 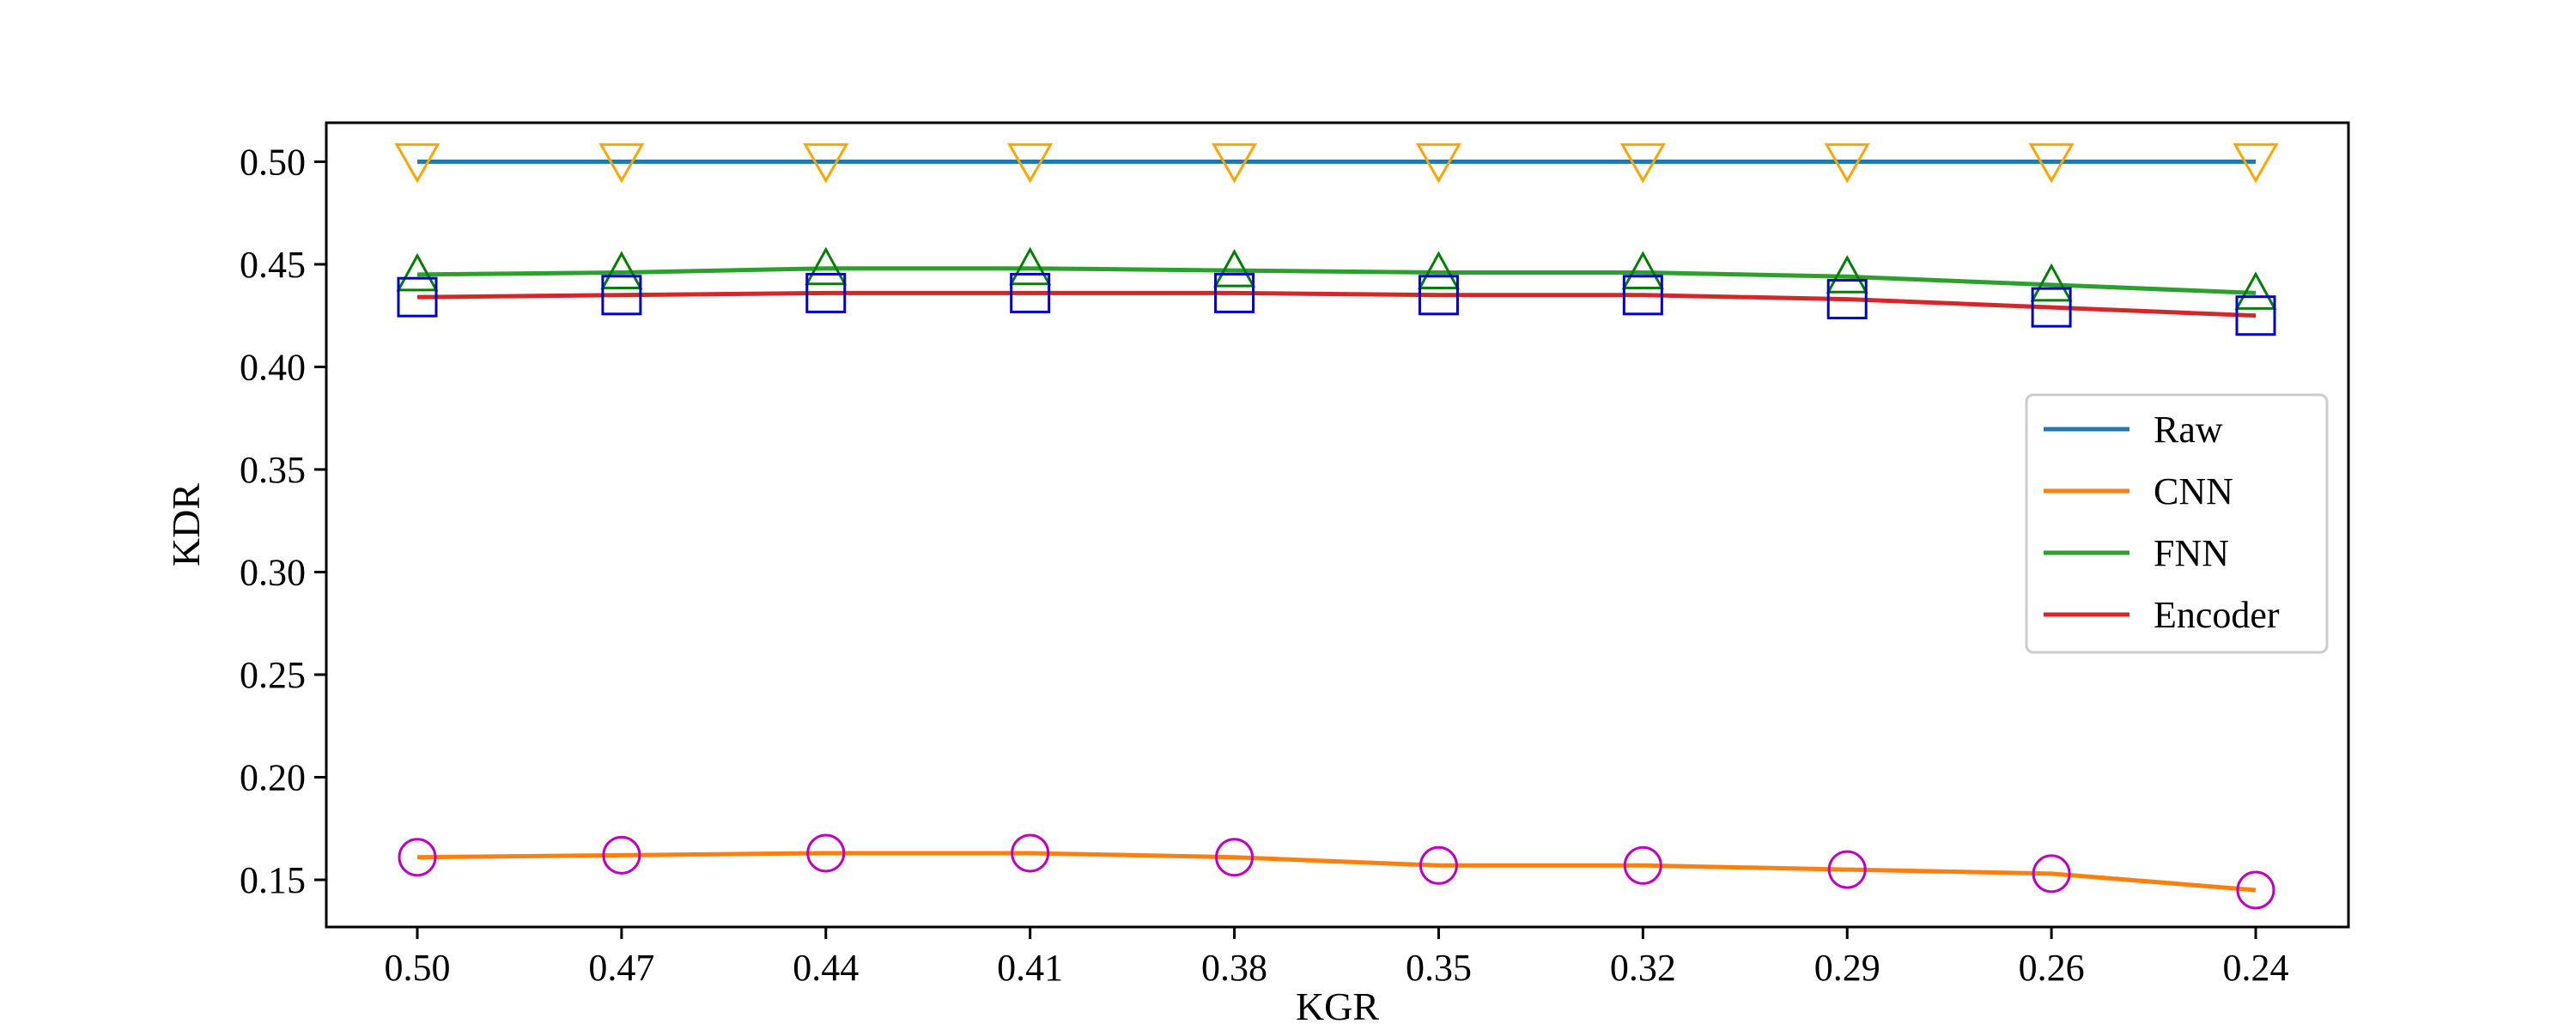 What do you see at coordinates (2192, 553) in the screenshot?
I see `legend-label: FNN` at bounding box center [2192, 553].